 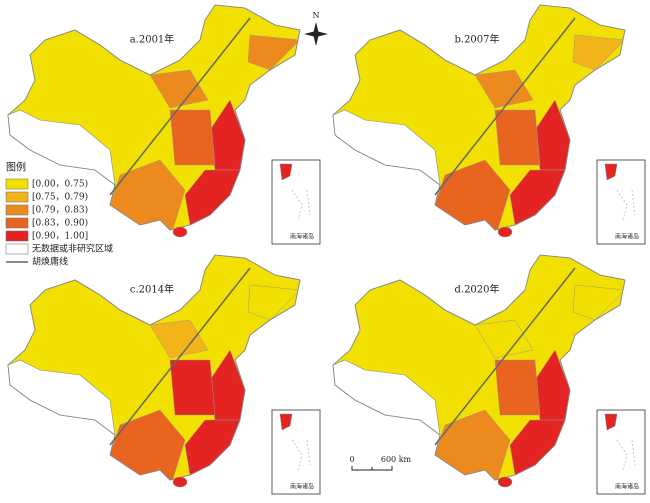 I want to click on panel-title: d.2020年, so click(x=476, y=289).